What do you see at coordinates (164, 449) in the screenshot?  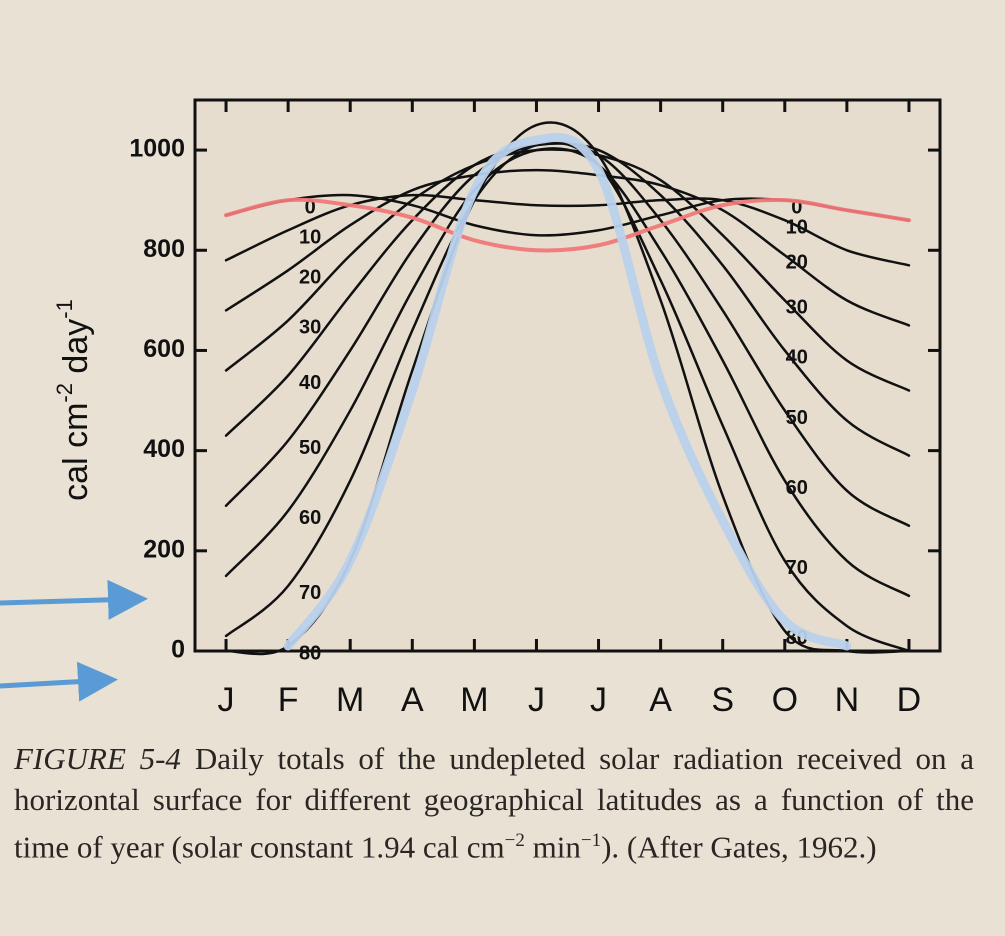 I see `y-tick-label: 400` at bounding box center [164, 449].